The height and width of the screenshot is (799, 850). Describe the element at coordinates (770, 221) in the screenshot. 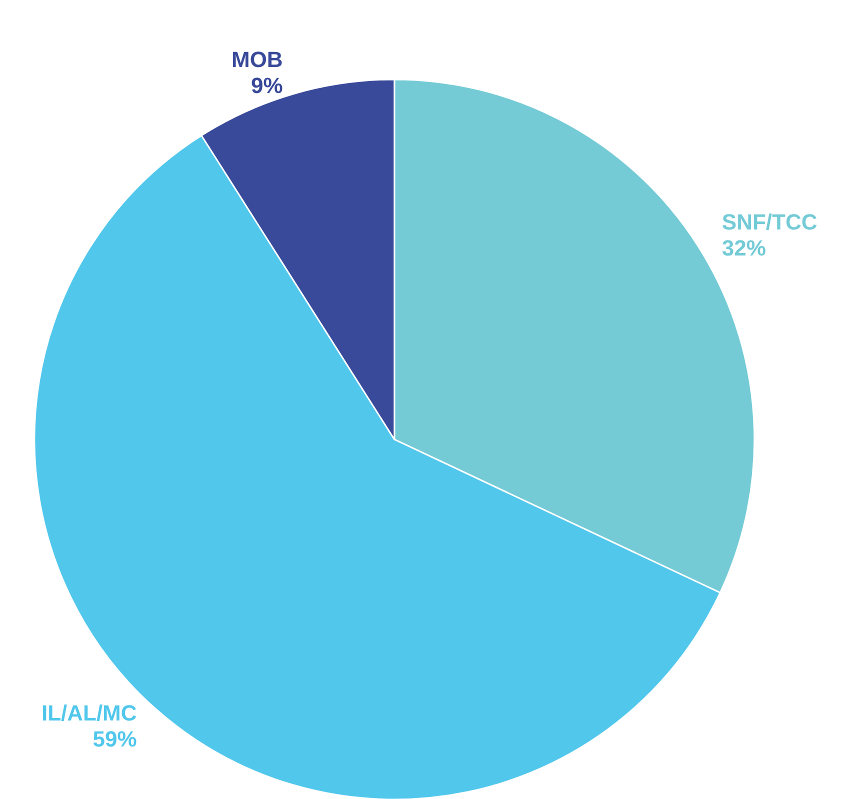

I see `slice-label: SNF/TCC` at that location.